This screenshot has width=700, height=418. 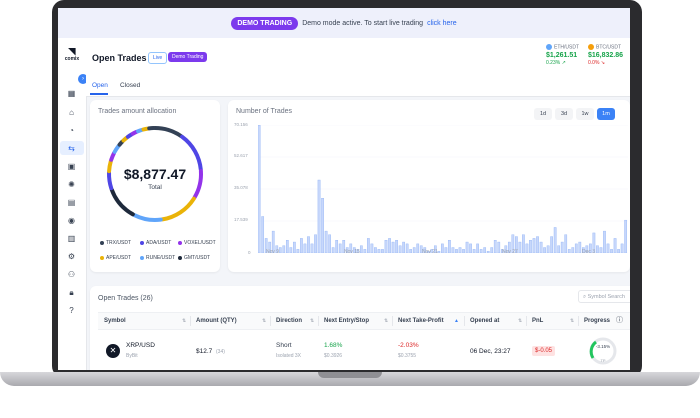 What do you see at coordinates (442, 23) in the screenshot?
I see `live-trading-link: click here` at bounding box center [442, 23].